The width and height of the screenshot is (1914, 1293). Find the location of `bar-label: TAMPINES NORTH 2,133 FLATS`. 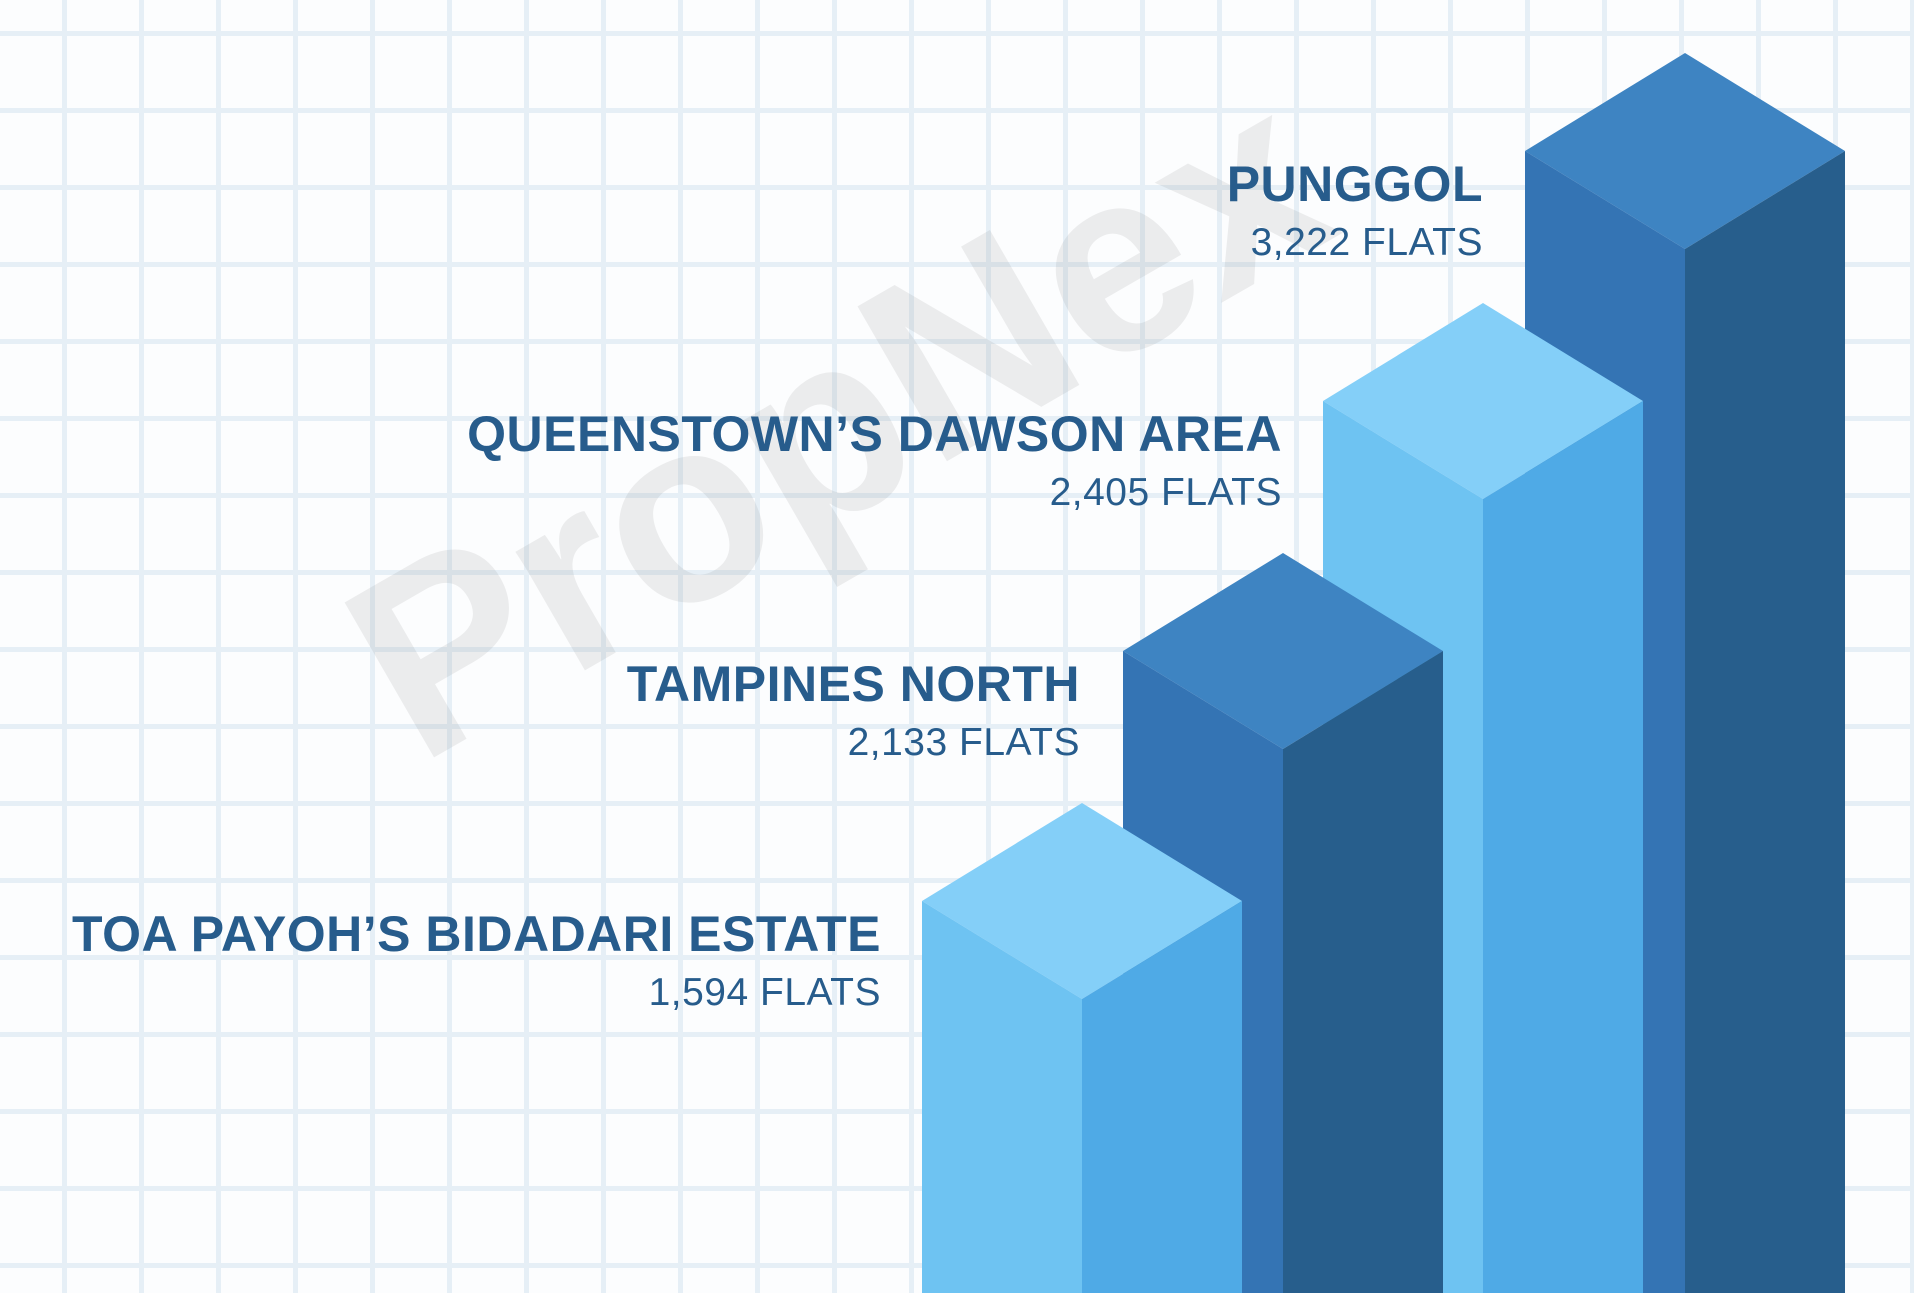

bar-label: TAMPINES NORTH 2,133 FLATS is located at coordinates (853, 710).